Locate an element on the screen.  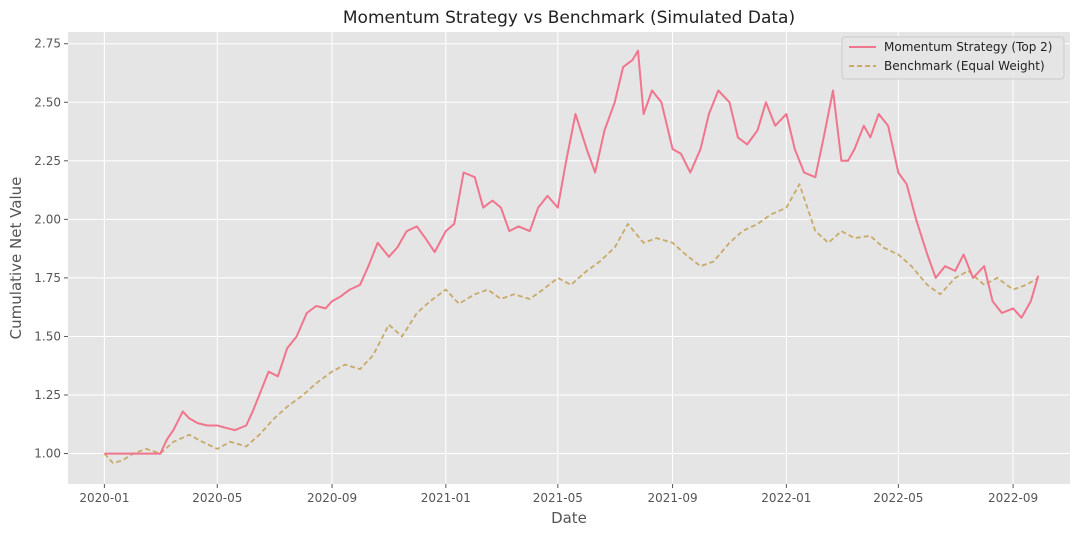
x-tick-label: 2022-01 is located at coordinates (786, 498).